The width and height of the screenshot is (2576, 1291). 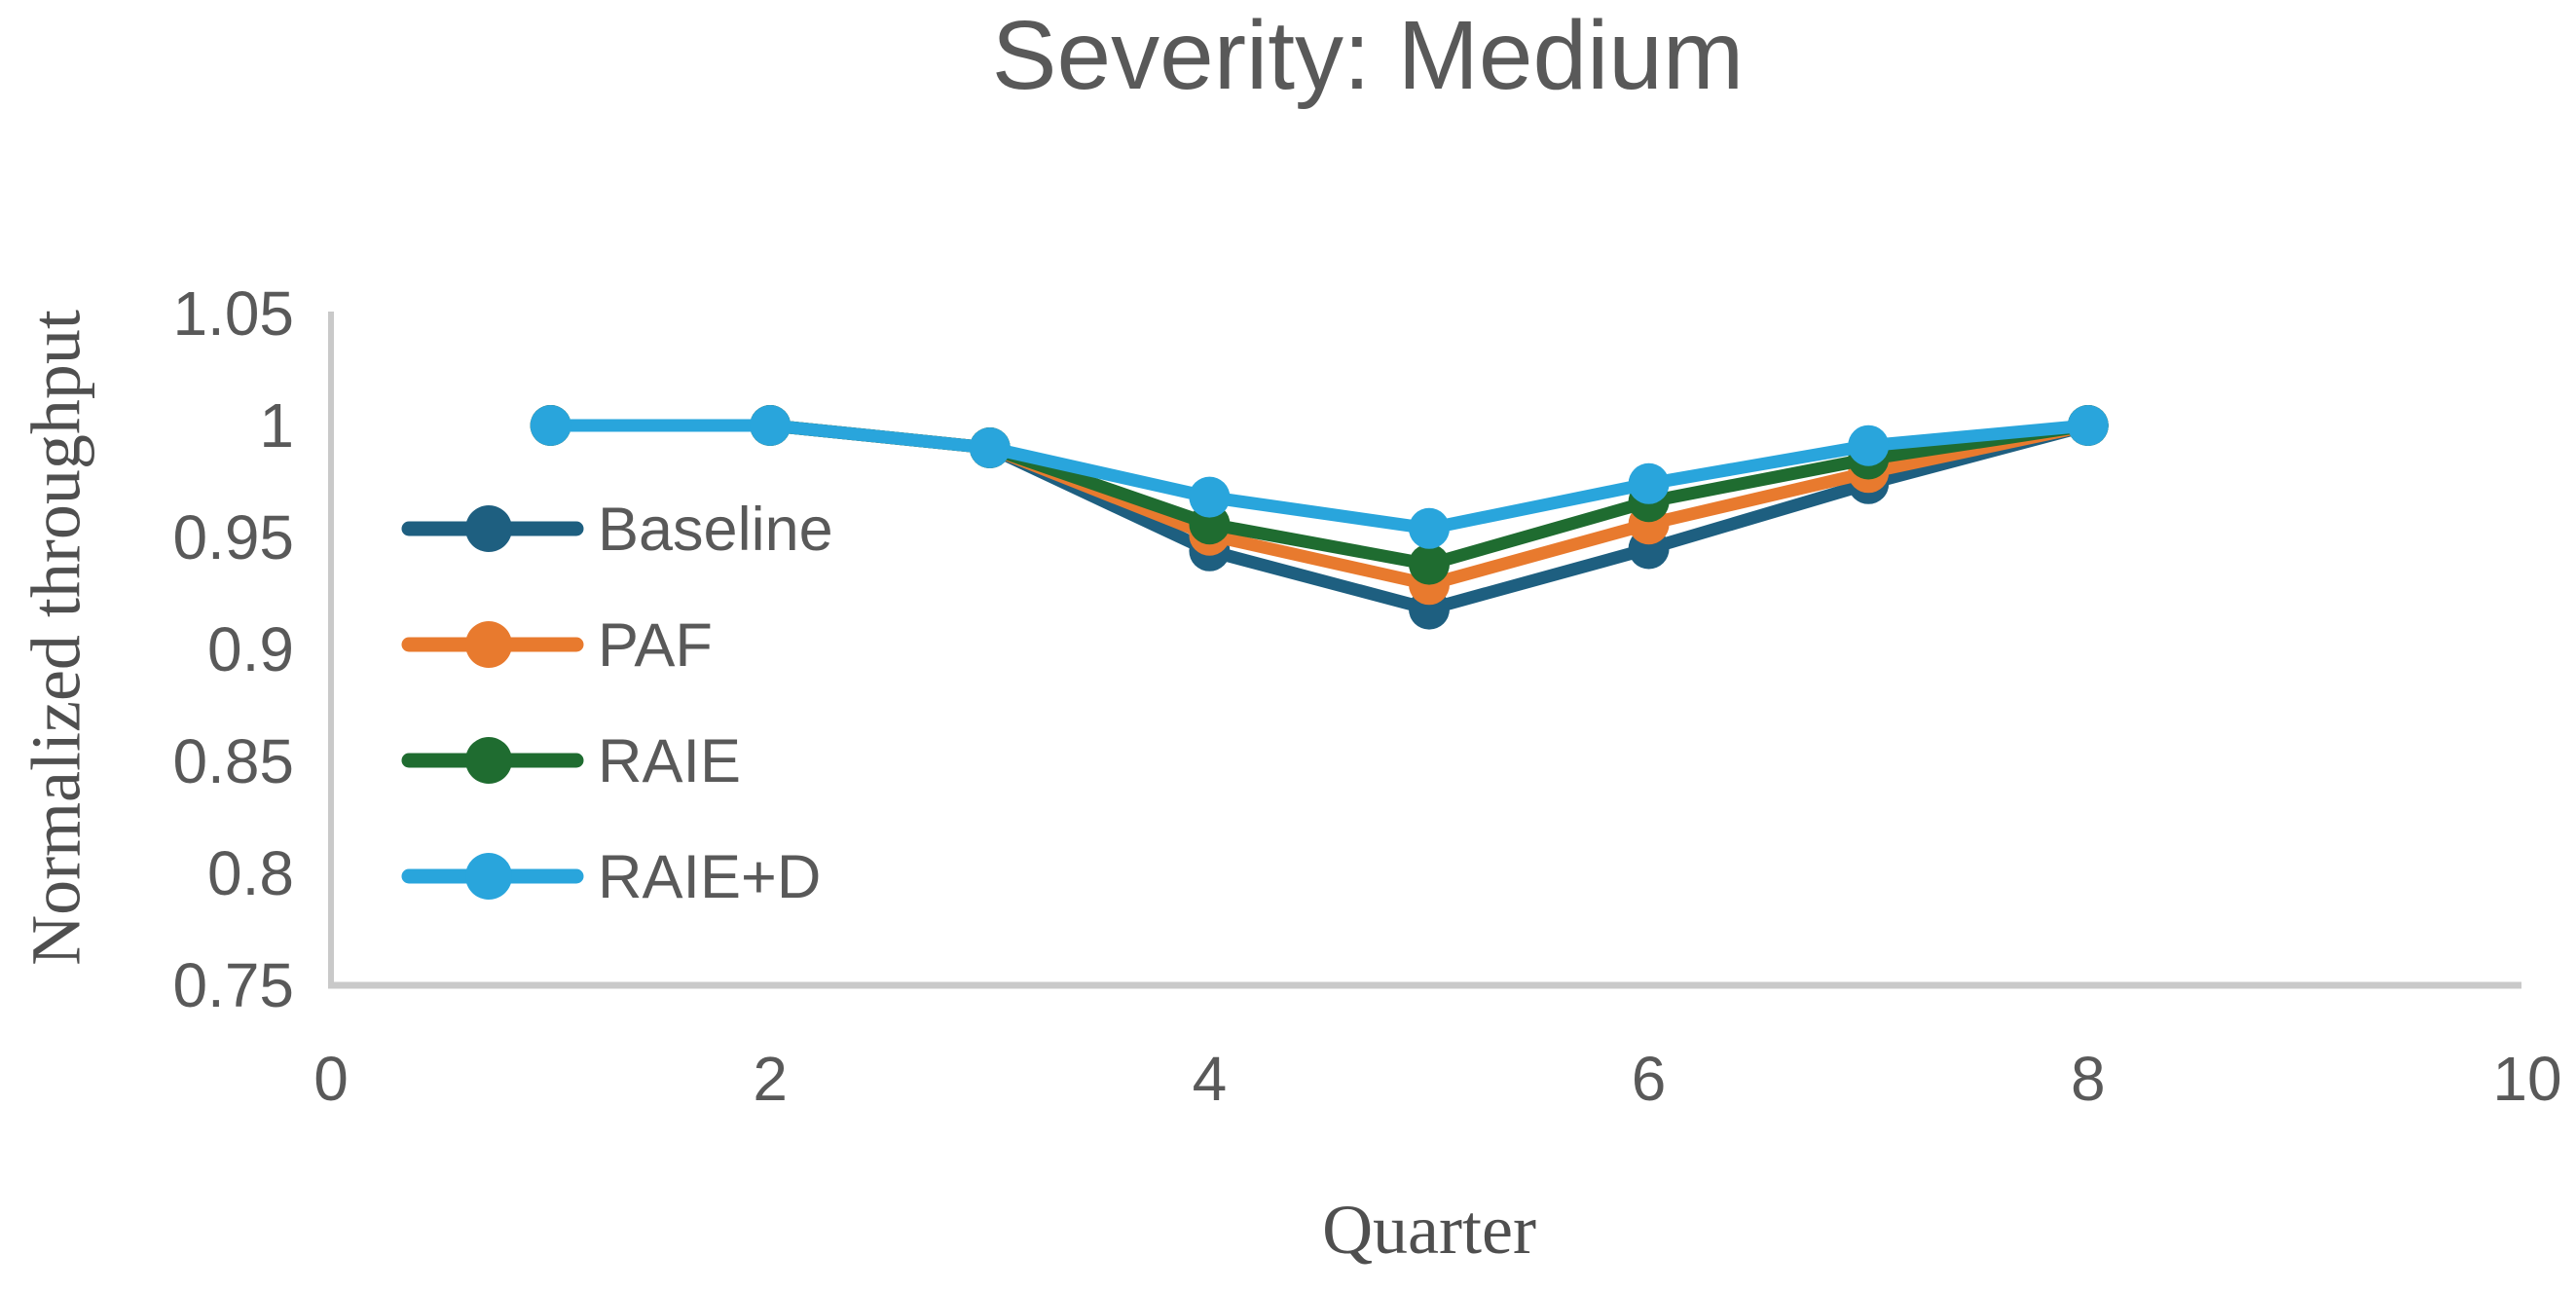 What do you see at coordinates (1210, 1079) in the screenshot?
I see `x-tick-label: 4` at bounding box center [1210, 1079].